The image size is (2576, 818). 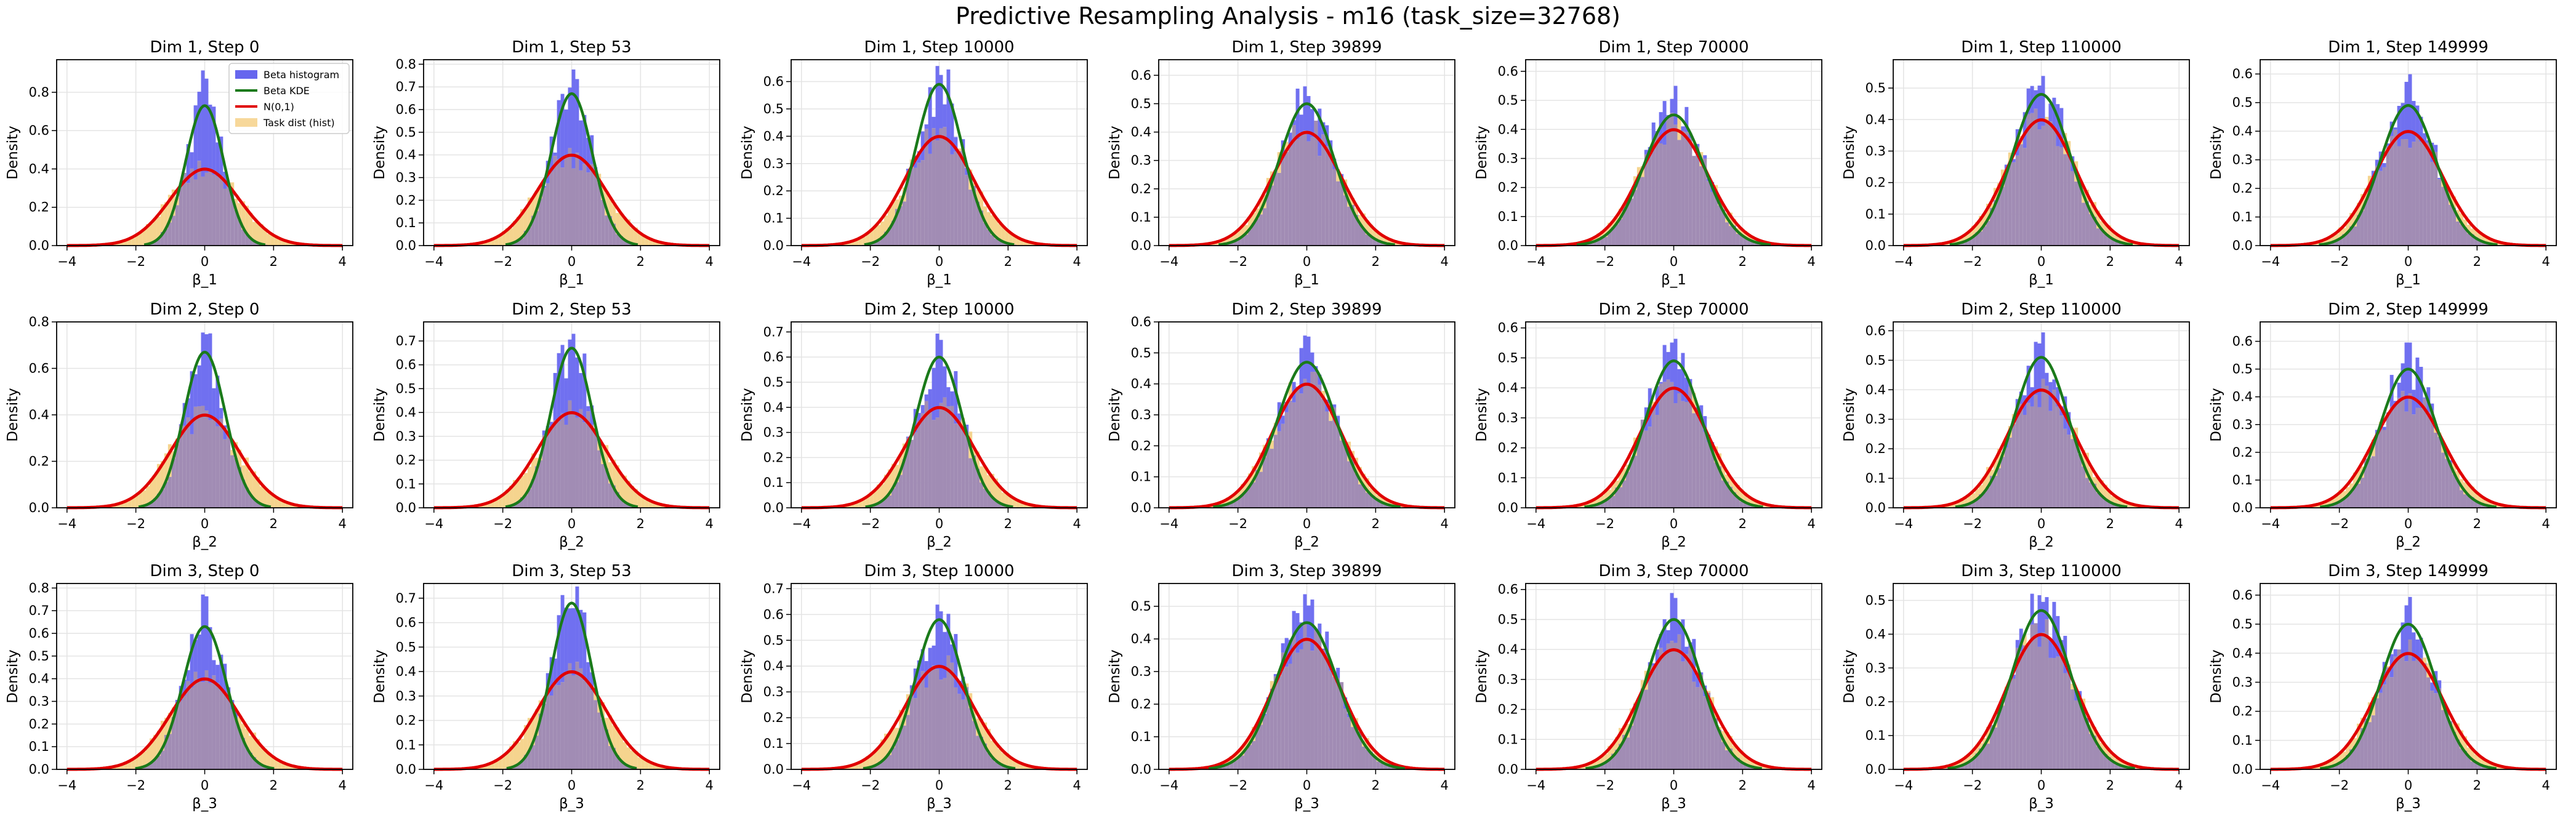 I want to click on x-axis-label: β_3, so click(x=204, y=804).